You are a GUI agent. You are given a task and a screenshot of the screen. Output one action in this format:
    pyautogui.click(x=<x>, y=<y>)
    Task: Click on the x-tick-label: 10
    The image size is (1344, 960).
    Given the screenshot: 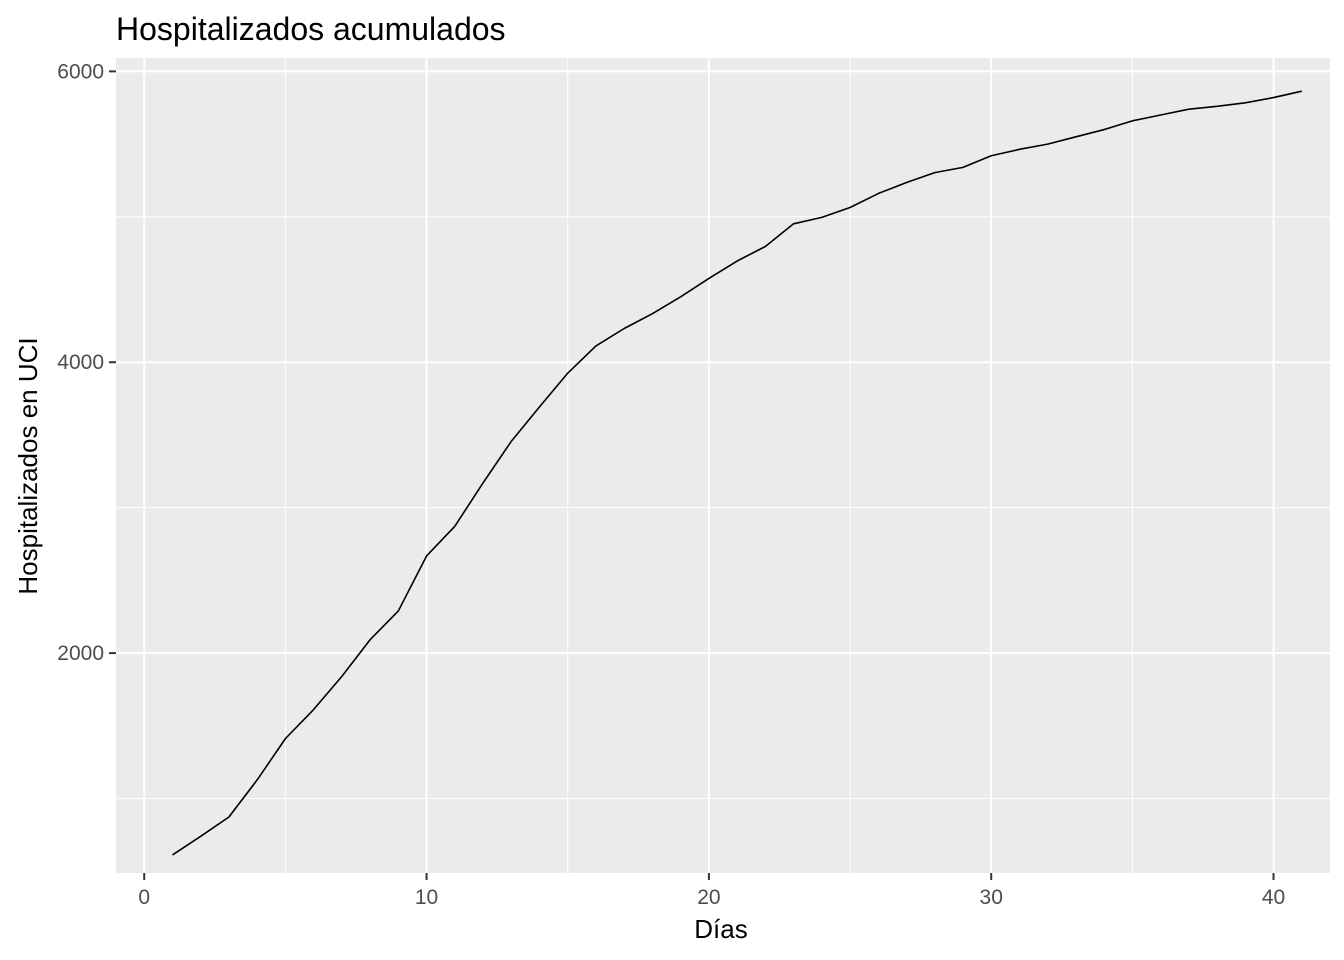 What is the action you would take?
    pyautogui.click(x=426, y=897)
    